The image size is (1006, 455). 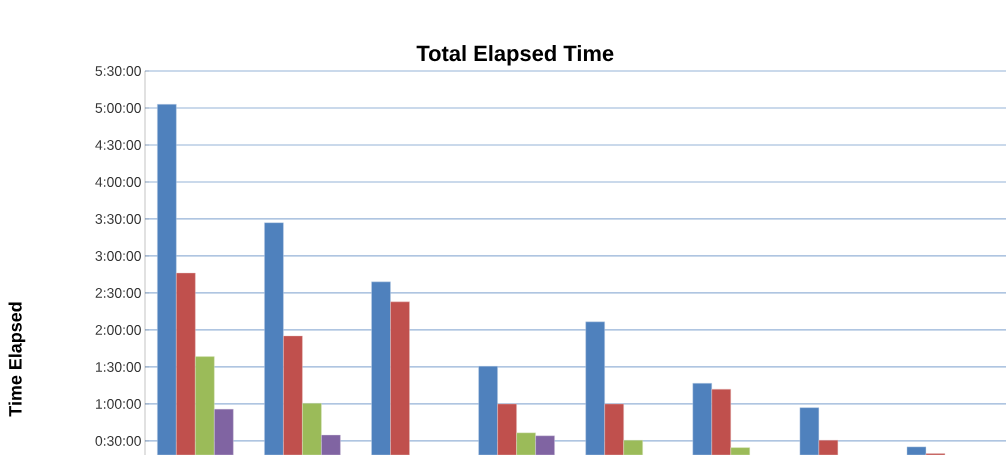 I want to click on y-tick-label: 1:30:00, so click(x=118, y=367).